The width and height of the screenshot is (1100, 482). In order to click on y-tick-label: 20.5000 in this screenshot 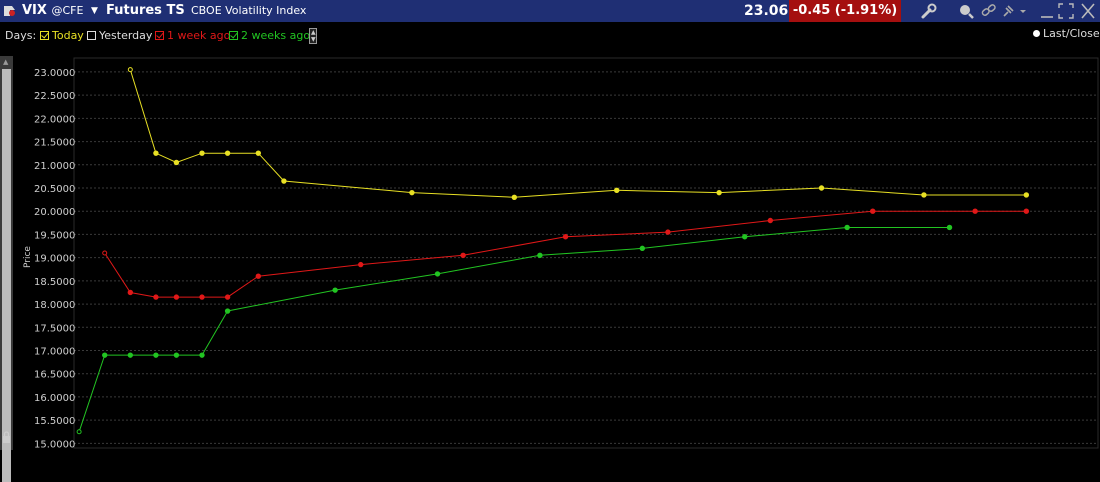, I will do `click(54, 189)`.